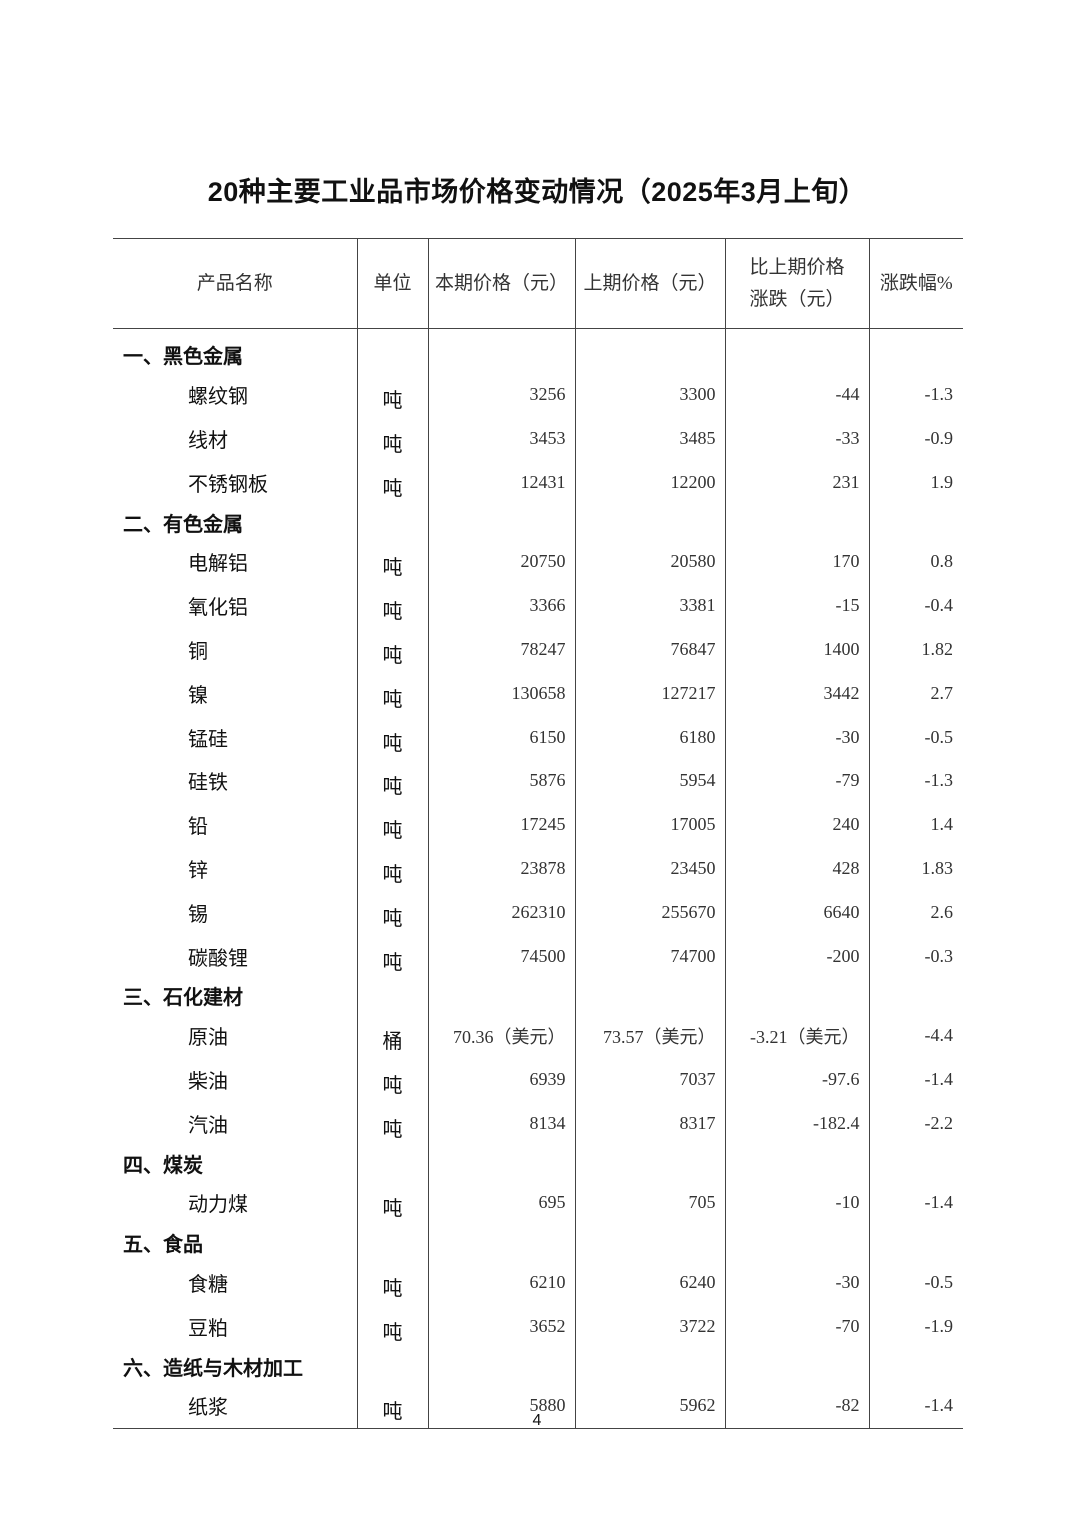 The width and height of the screenshot is (1074, 1520). I want to click on current-price: 3256, so click(501, 394).